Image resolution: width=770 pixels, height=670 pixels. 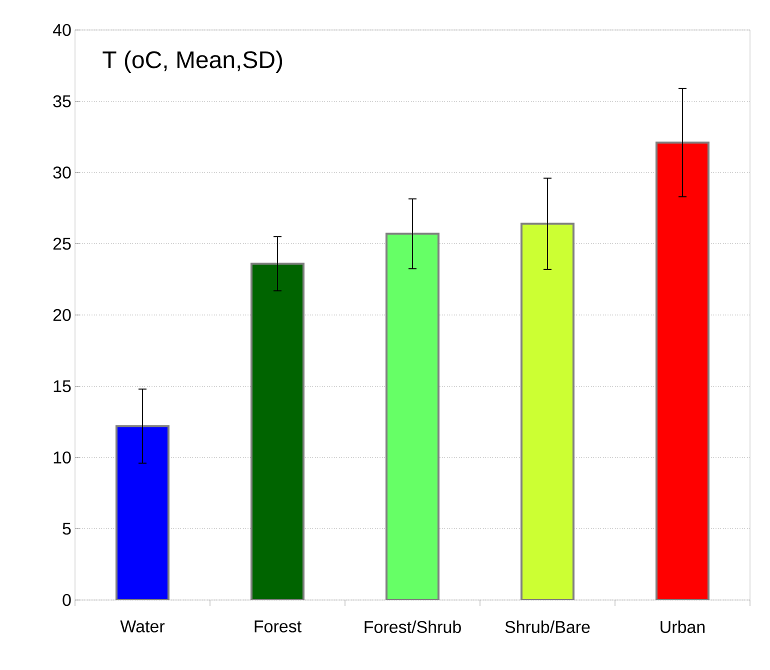 I want to click on y-tick-label: 40, so click(x=61, y=30).